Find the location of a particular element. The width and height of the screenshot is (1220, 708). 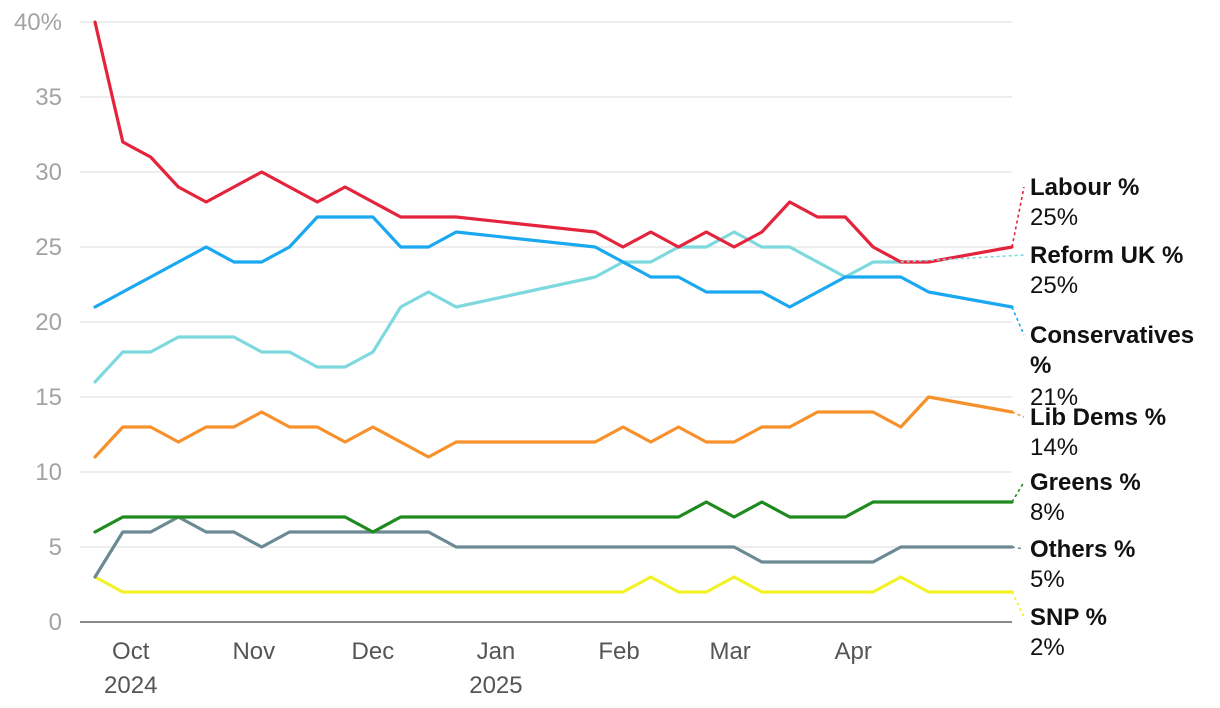

series-line-lib-dems is located at coordinates (553, 427).